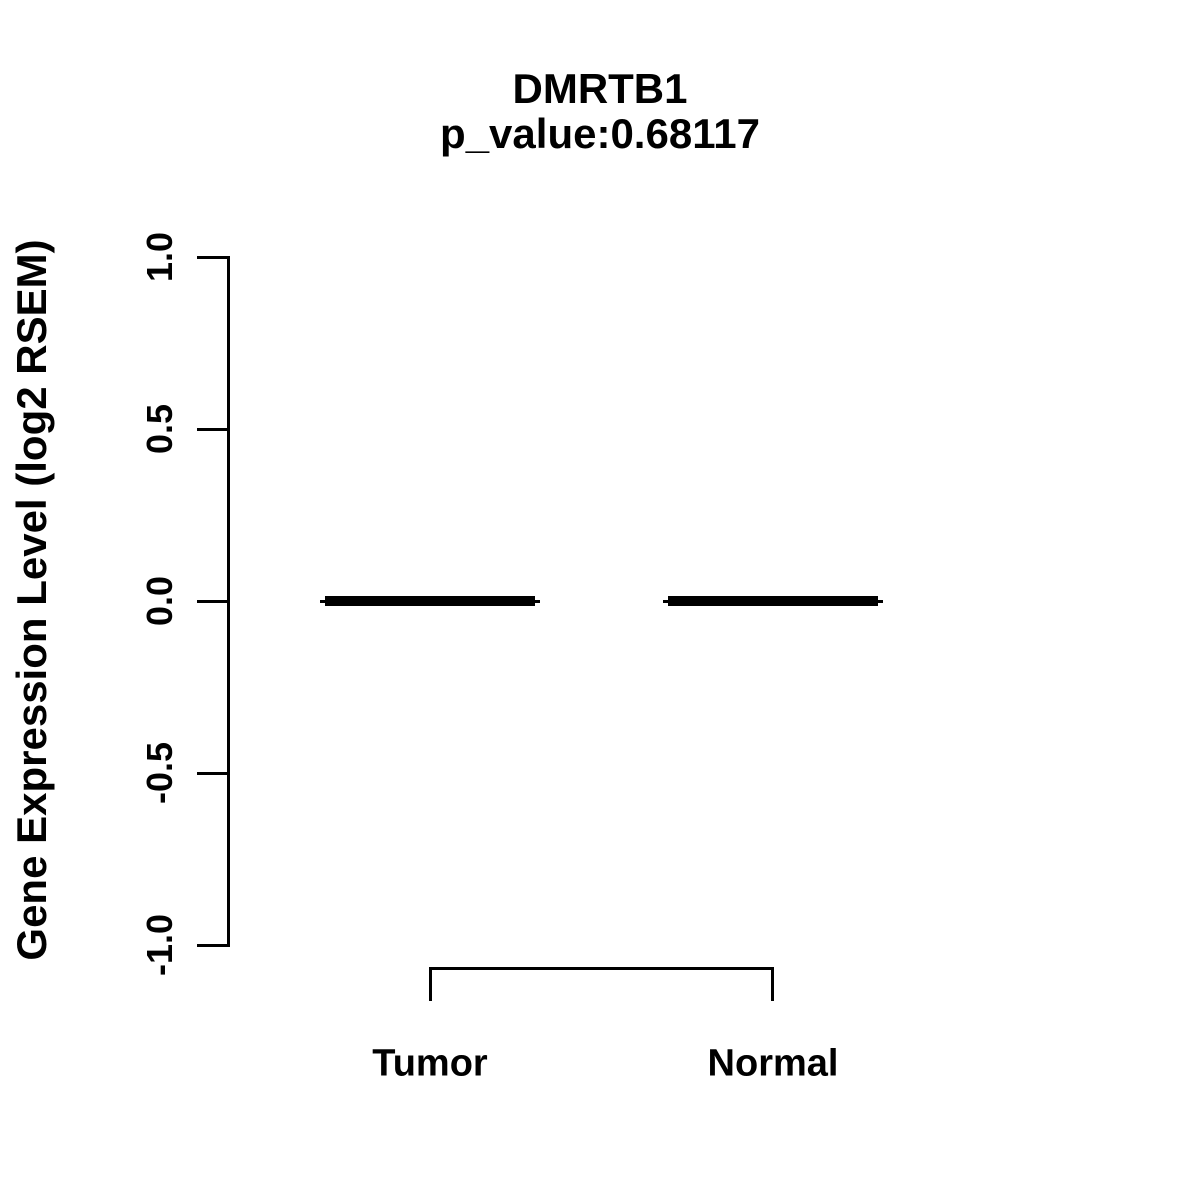 The width and height of the screenshot is (1200, 1200). Describe the element at coordinates (159, 429) in the screenshot. I see `y-tick-label: 0.5` at that location.